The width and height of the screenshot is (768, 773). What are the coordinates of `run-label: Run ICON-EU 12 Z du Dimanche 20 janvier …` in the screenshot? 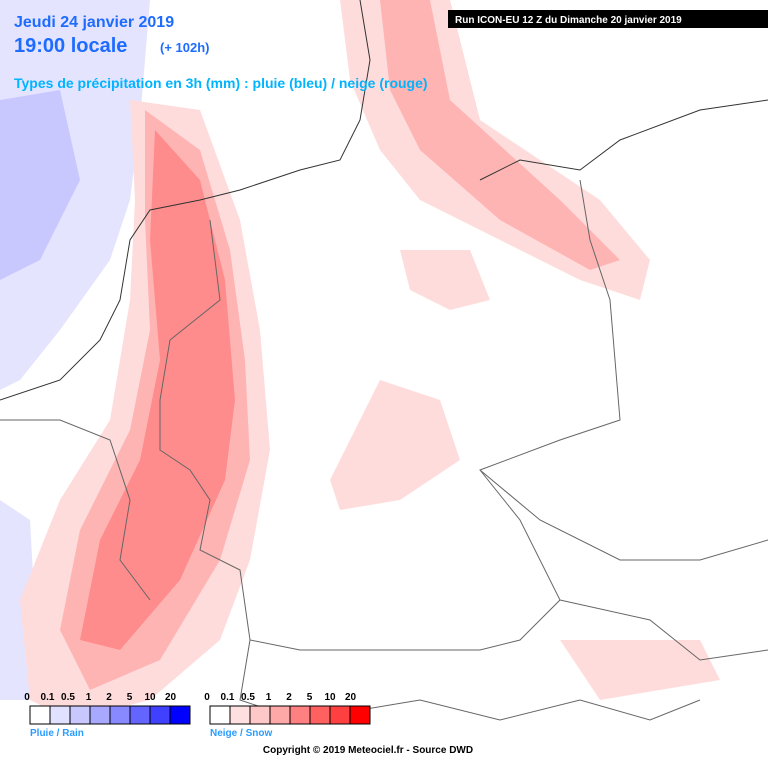 It's located at (568, 20).